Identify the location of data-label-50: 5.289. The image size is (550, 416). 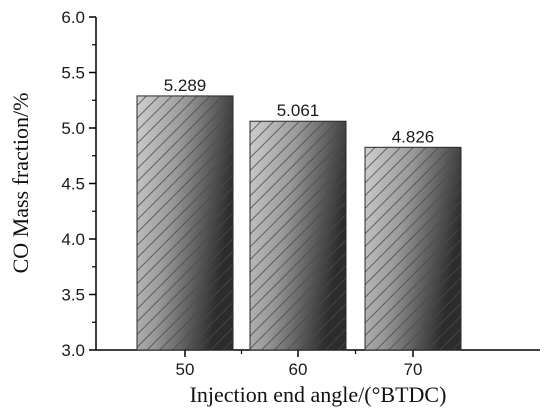
(185, 85).